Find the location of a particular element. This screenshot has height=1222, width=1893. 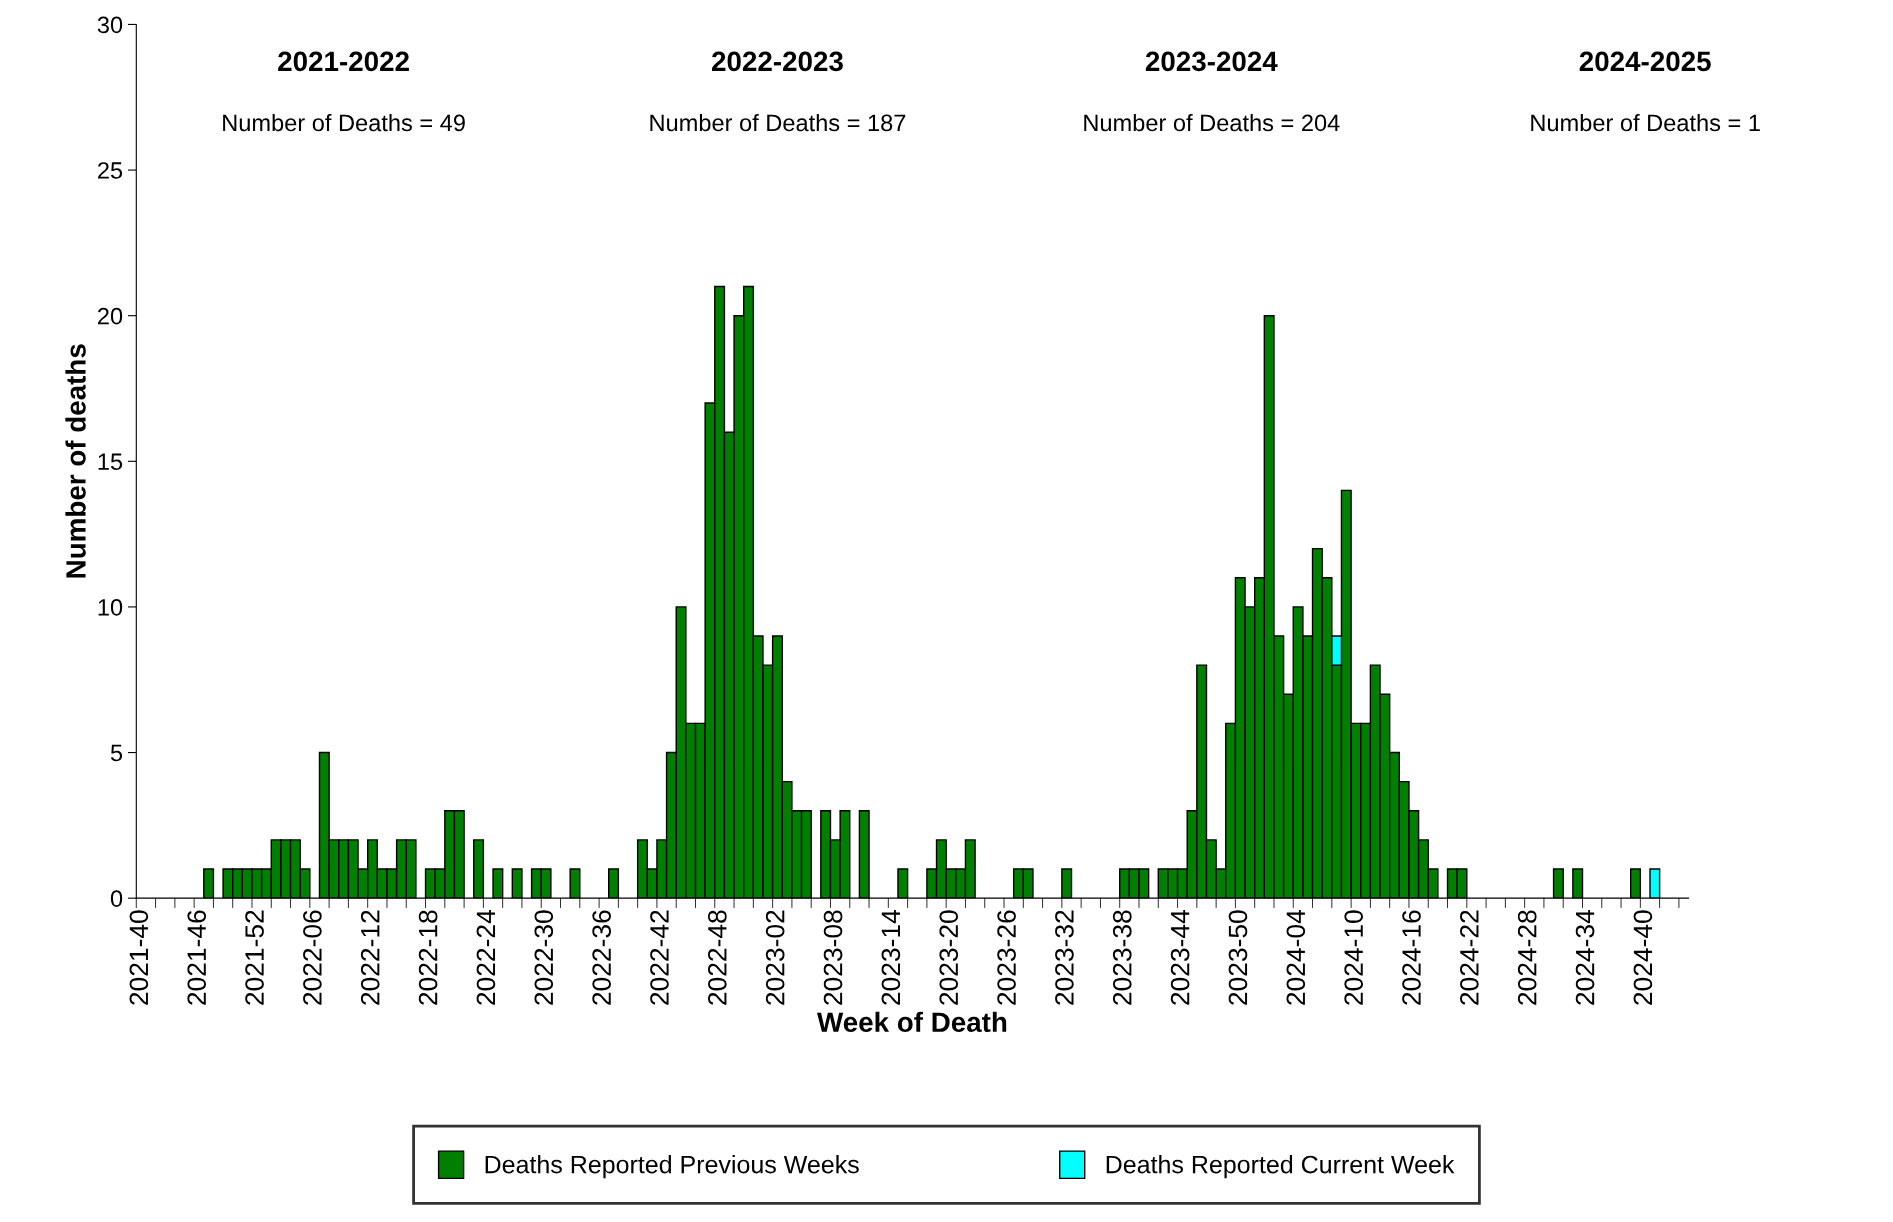

annotation: 2023-2024 is located at coordinates (1211, 61).